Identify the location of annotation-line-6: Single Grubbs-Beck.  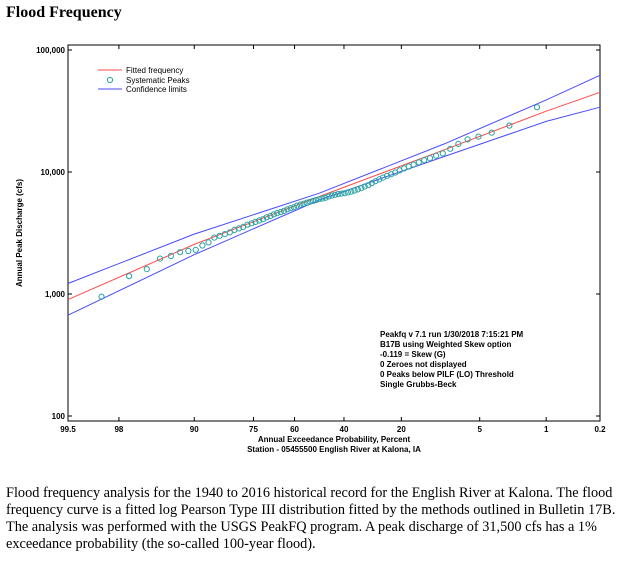
(418, 384).